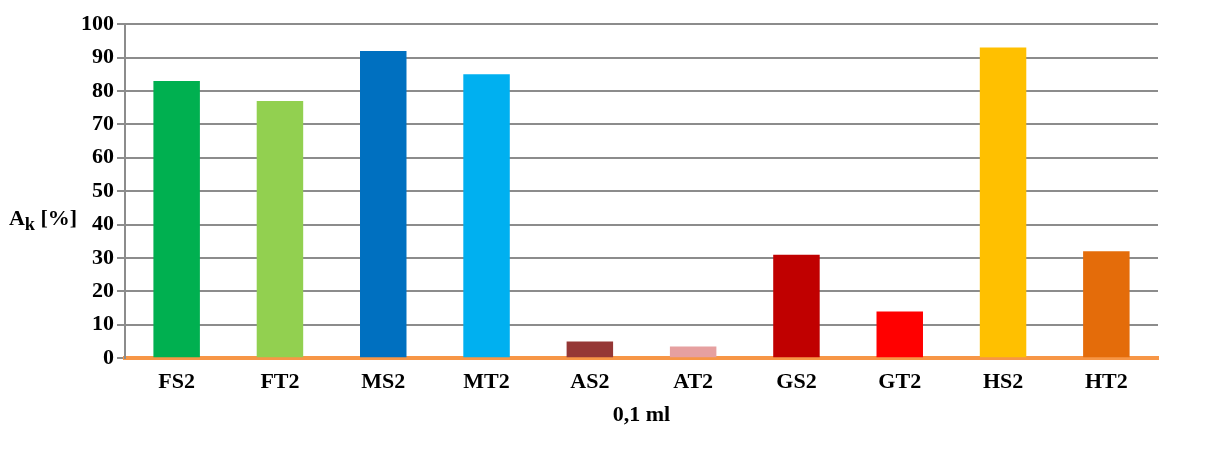 The height and width of the screenshot is (450, 1209). Describe the element at coordinates (590, 381) in the screenshot. I see `x-tick-label: AS2` at that location.